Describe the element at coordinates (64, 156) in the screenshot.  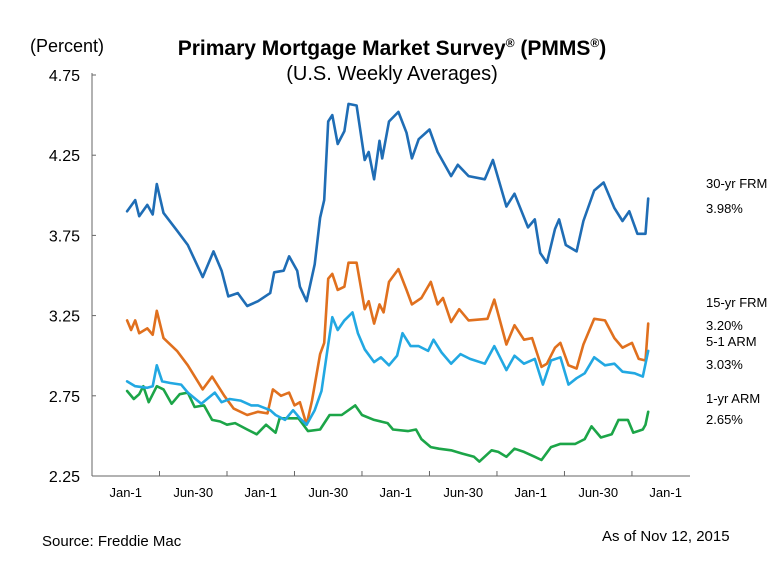
I see `y-tick-label: 4.25` at that location.